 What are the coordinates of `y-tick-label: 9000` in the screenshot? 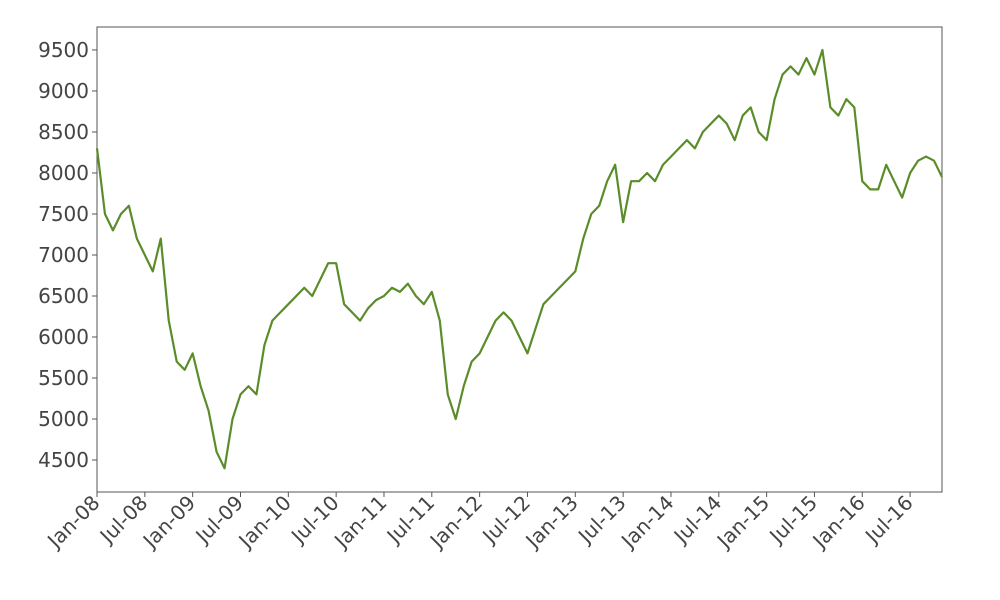 It's located at (63, 91).